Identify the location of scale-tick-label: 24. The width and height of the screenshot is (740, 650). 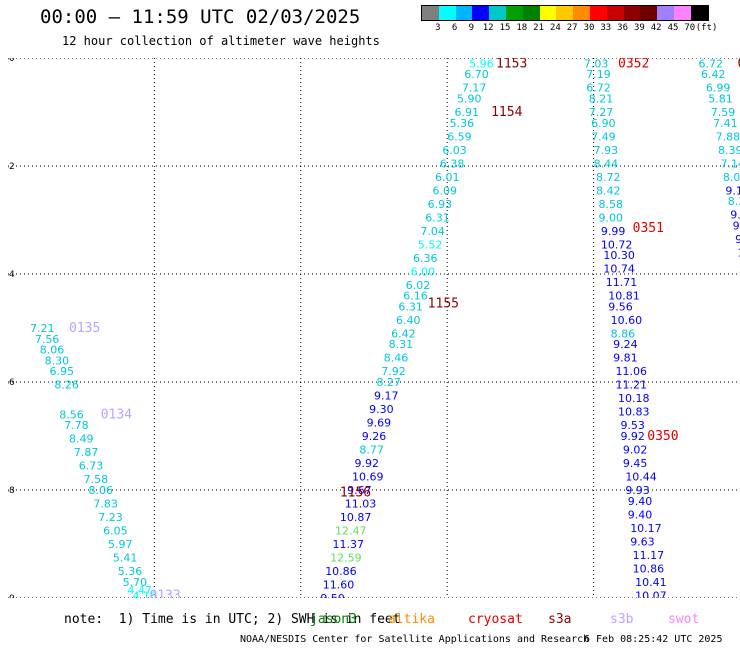
(555, 28).